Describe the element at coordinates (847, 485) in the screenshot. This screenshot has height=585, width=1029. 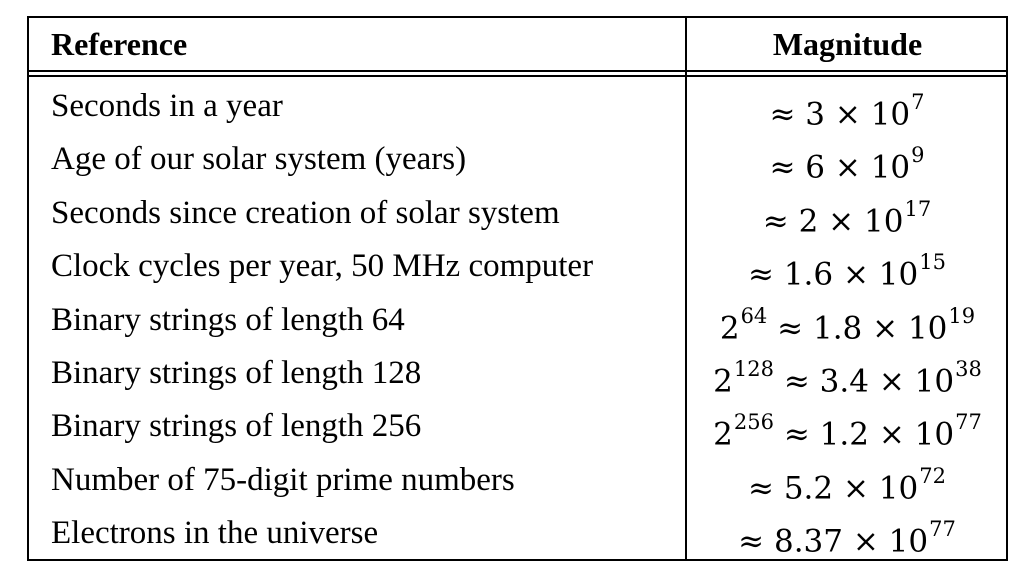
I see `magnitude-cell: ≈ 5.2 × 1072` at that location.